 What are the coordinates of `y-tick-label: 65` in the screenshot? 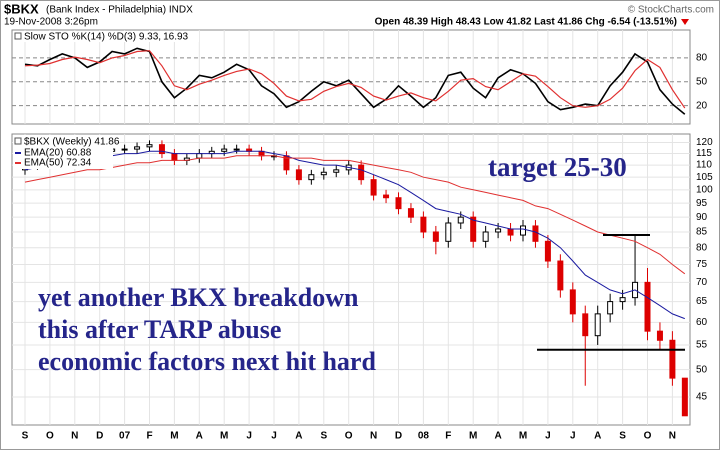 It's located at (702, 301).